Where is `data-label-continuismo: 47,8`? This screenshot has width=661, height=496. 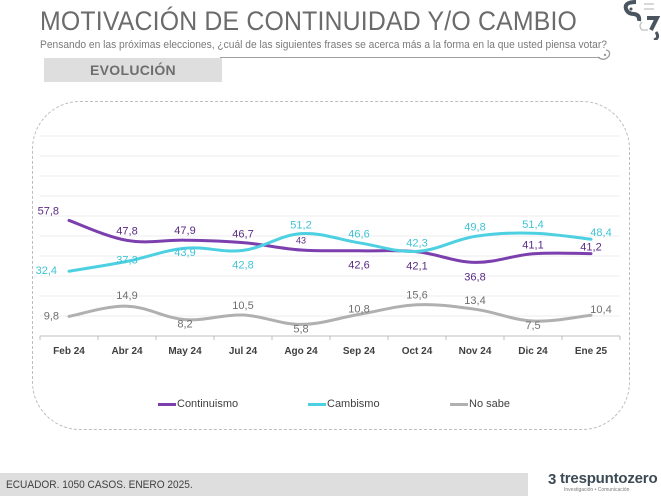
data-label-continuismo: 47,8 is located at coordinates (126, 231).